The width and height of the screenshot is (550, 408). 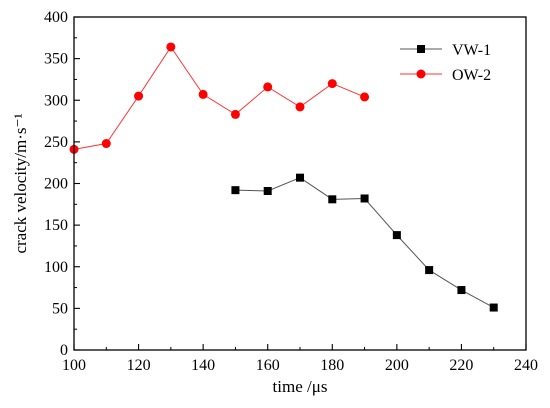 I want to click on y-tick-label: 150, so click(x=56, y=225).